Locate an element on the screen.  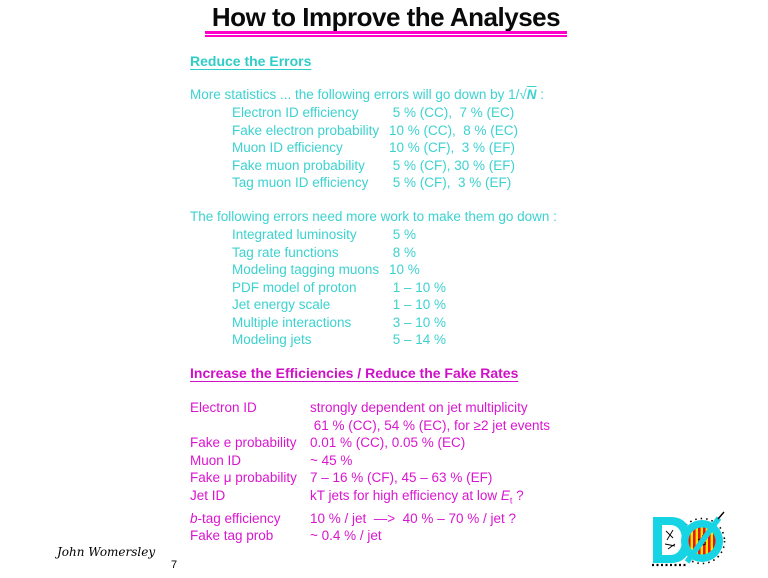
logo-letter-o-slash is located at coordinates (703, 537).